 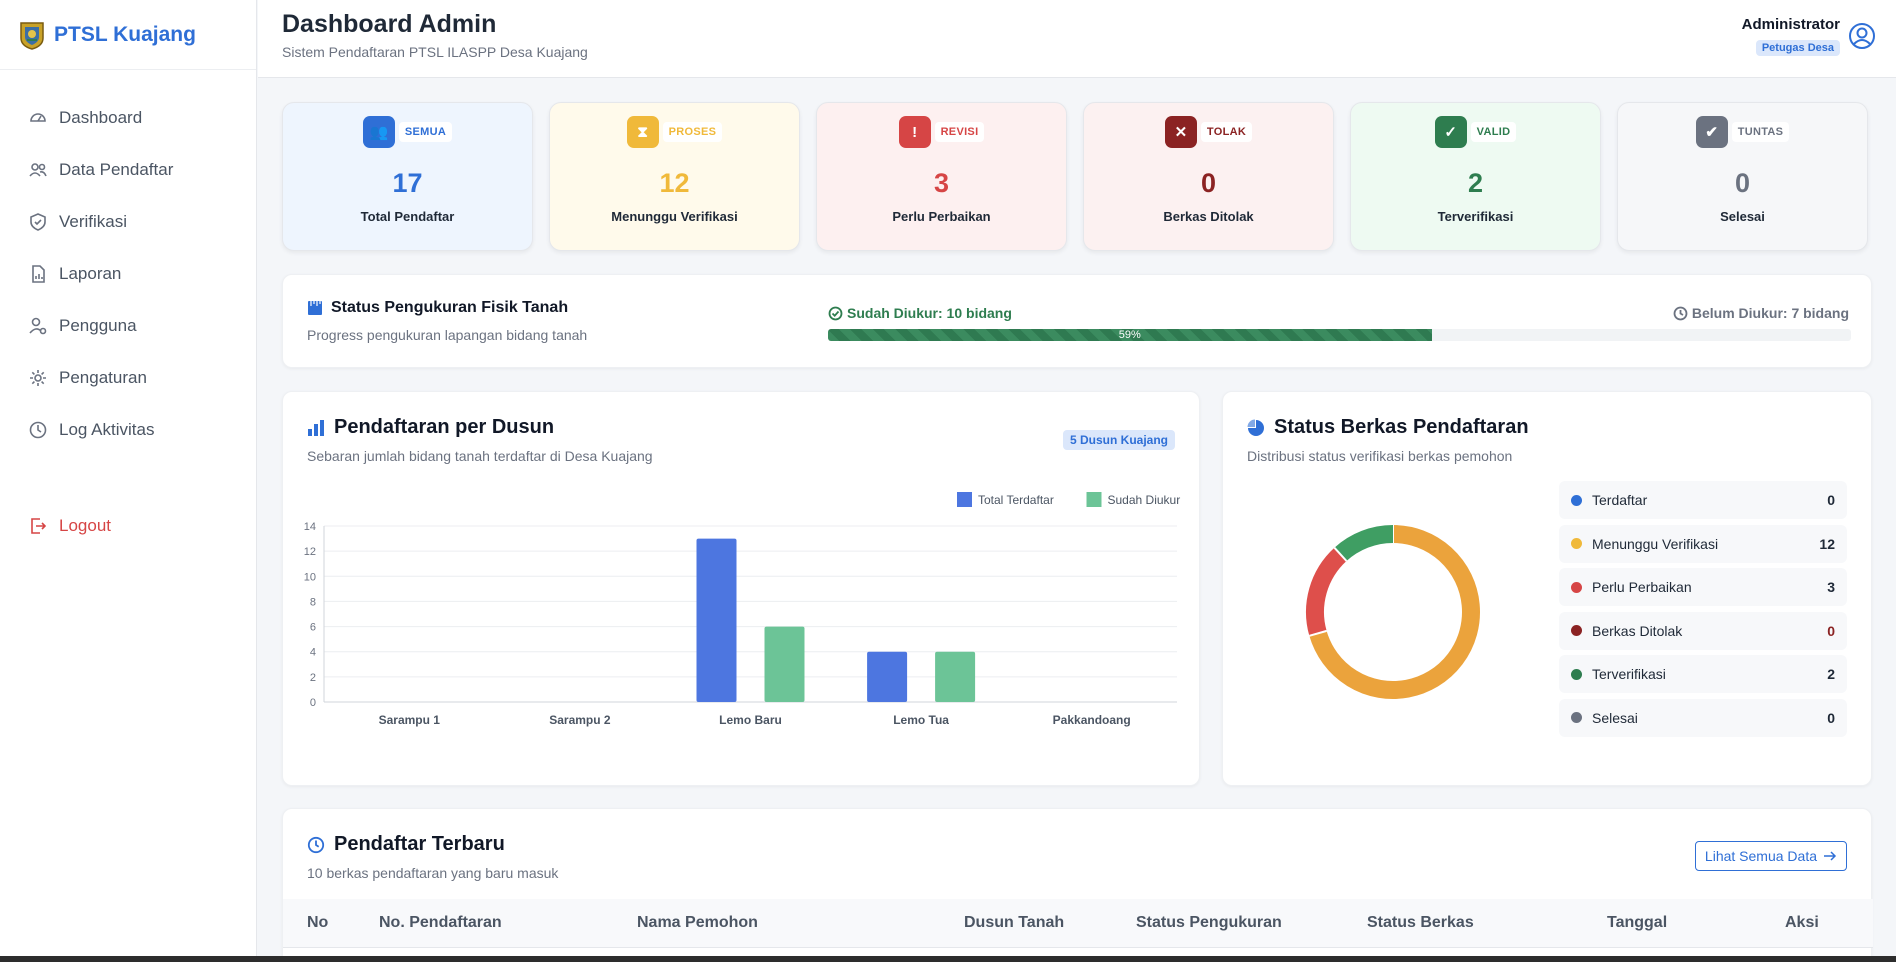 What do you see at coordinates (1703, 630) in the screenshot?
I see `status-legend-item: Berkas Ditolak 0` at bounding box center [1703, 630].